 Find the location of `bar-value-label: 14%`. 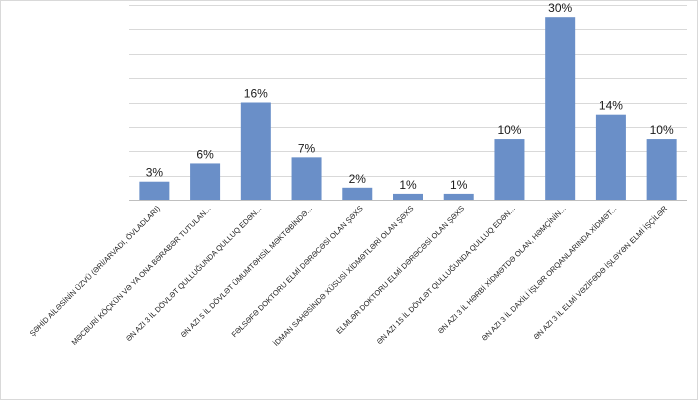

bar-value-label: 14% is located at coordinates (611, 106).